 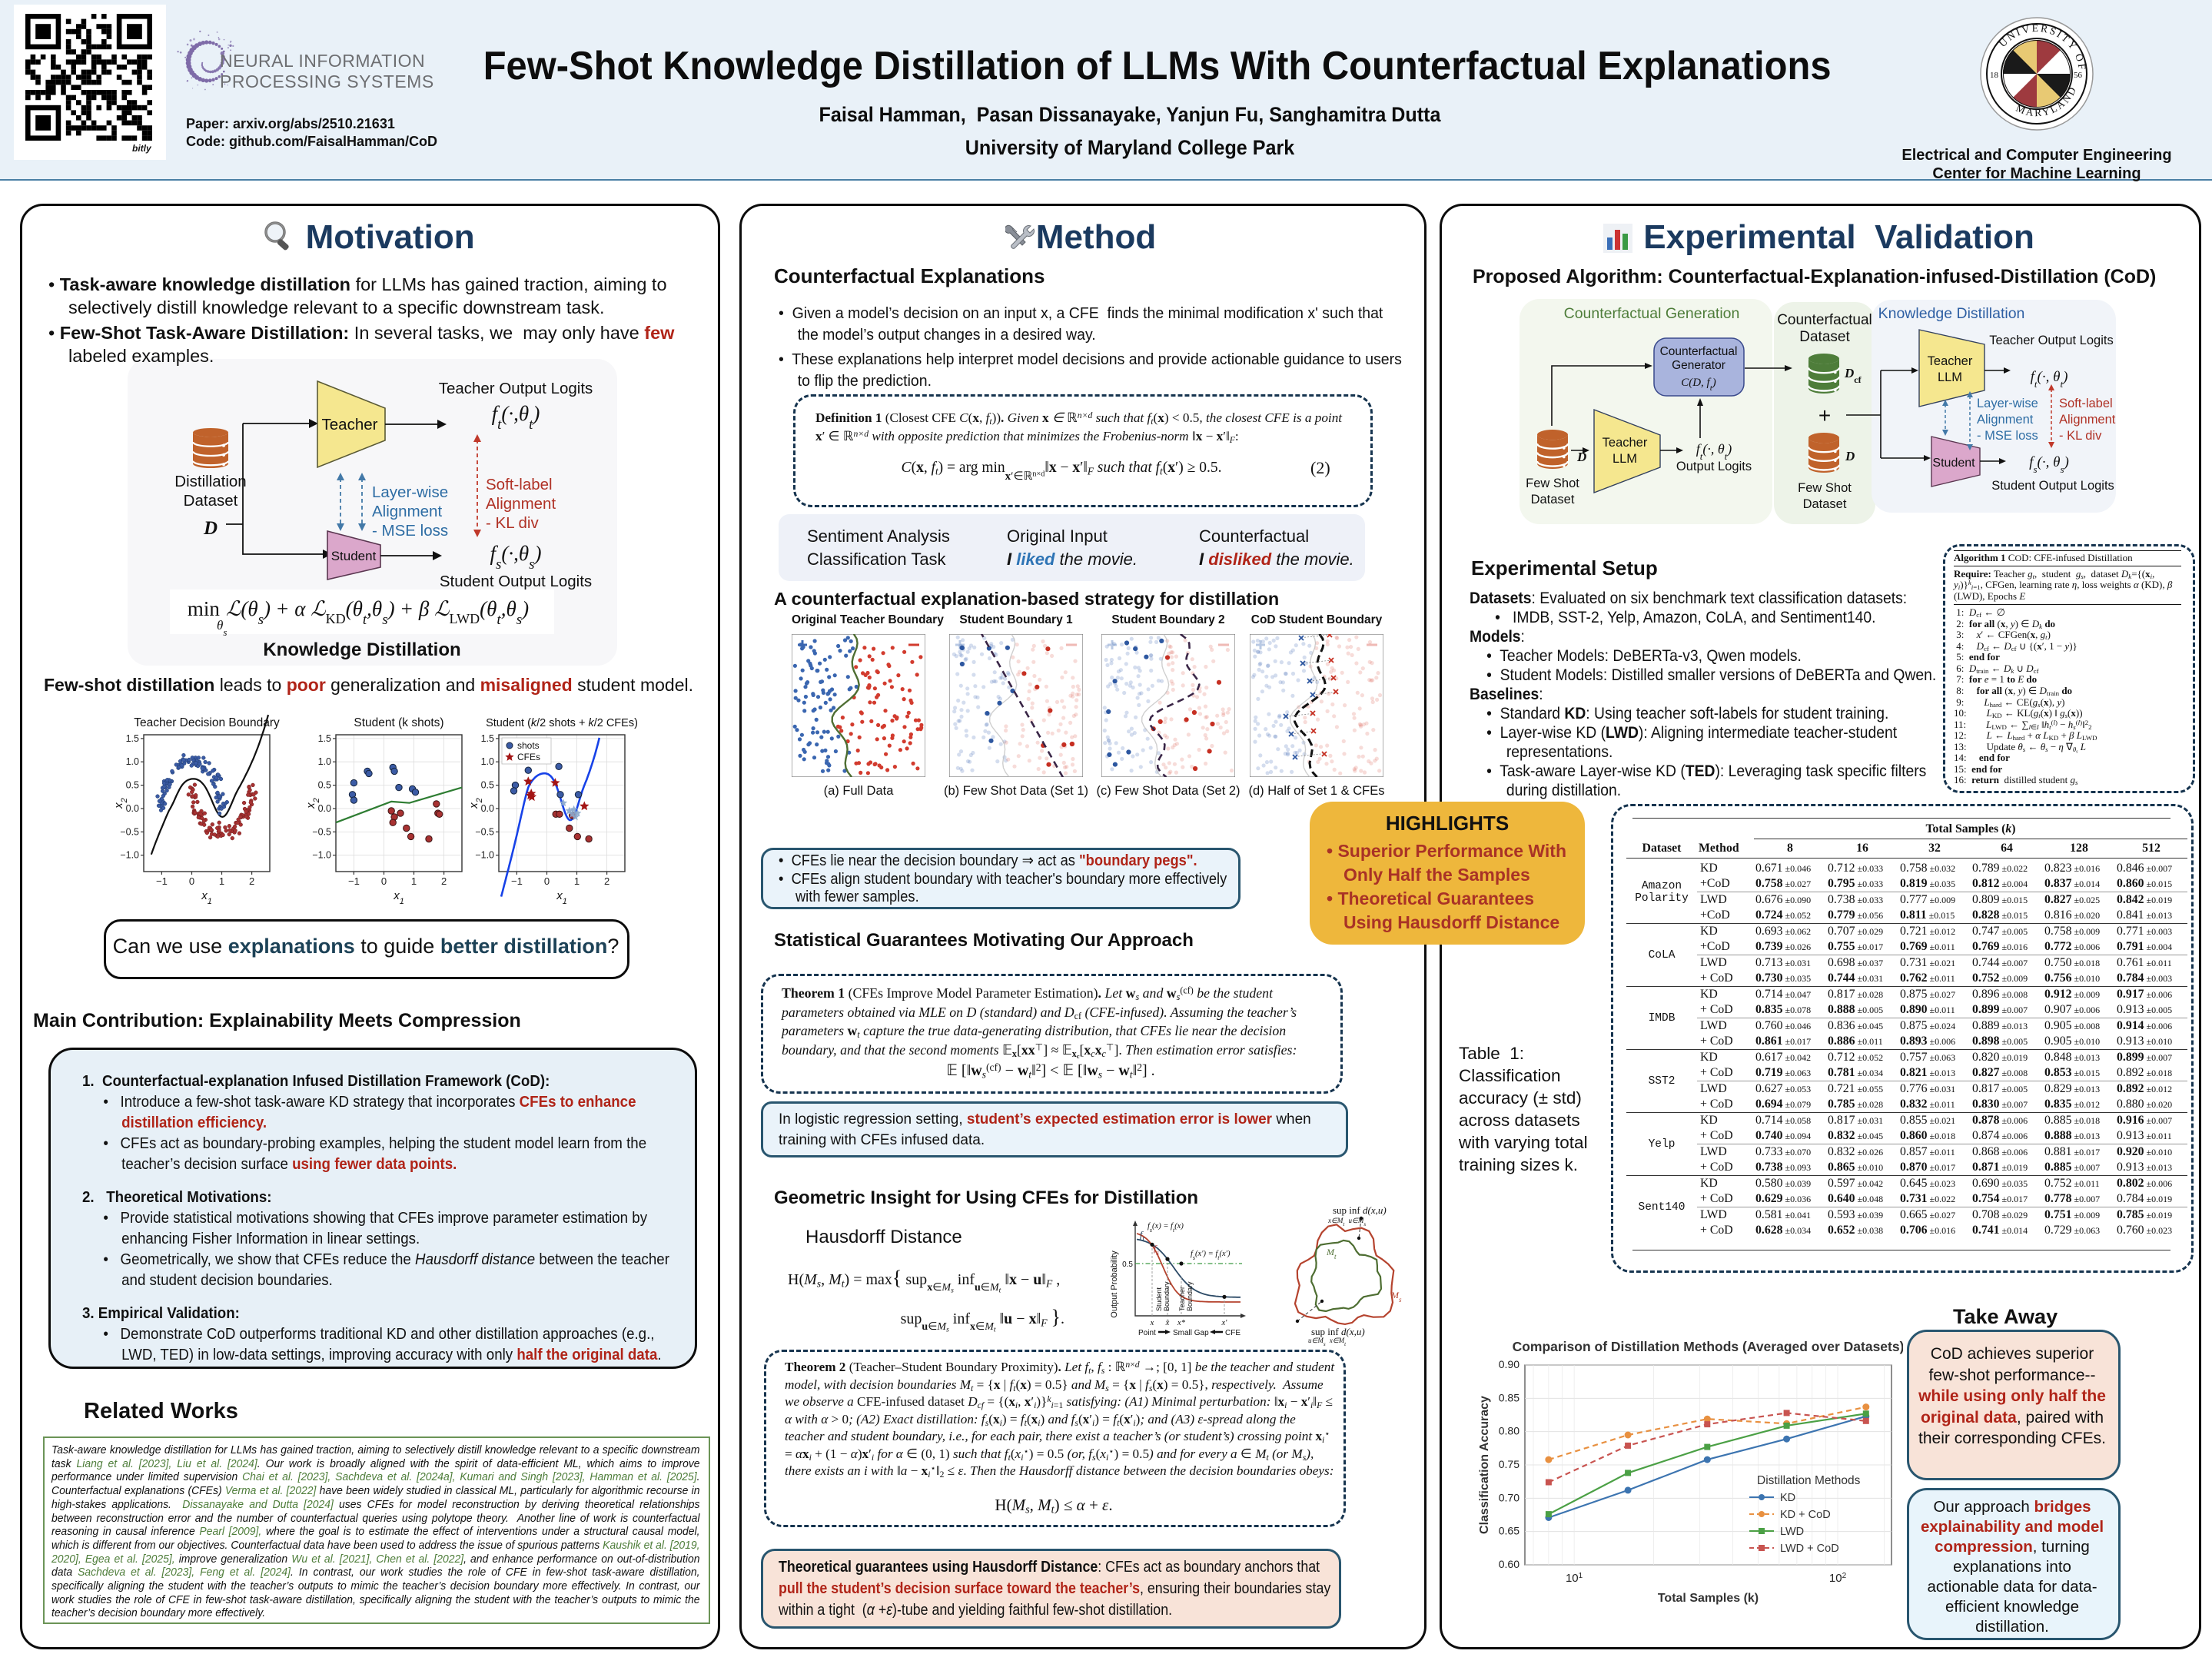 What do you see at coordinates (1233, 1333) in the screenshot?
I see `svg-text: CFE` at bounding box center [1233, 1333].